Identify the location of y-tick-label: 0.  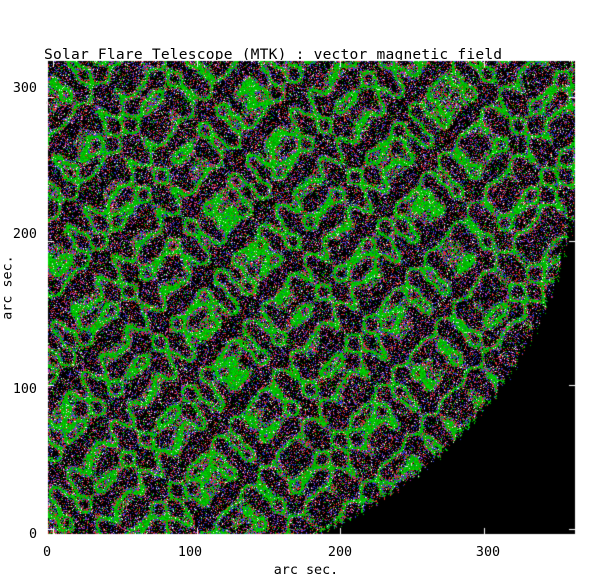
(32, 534).